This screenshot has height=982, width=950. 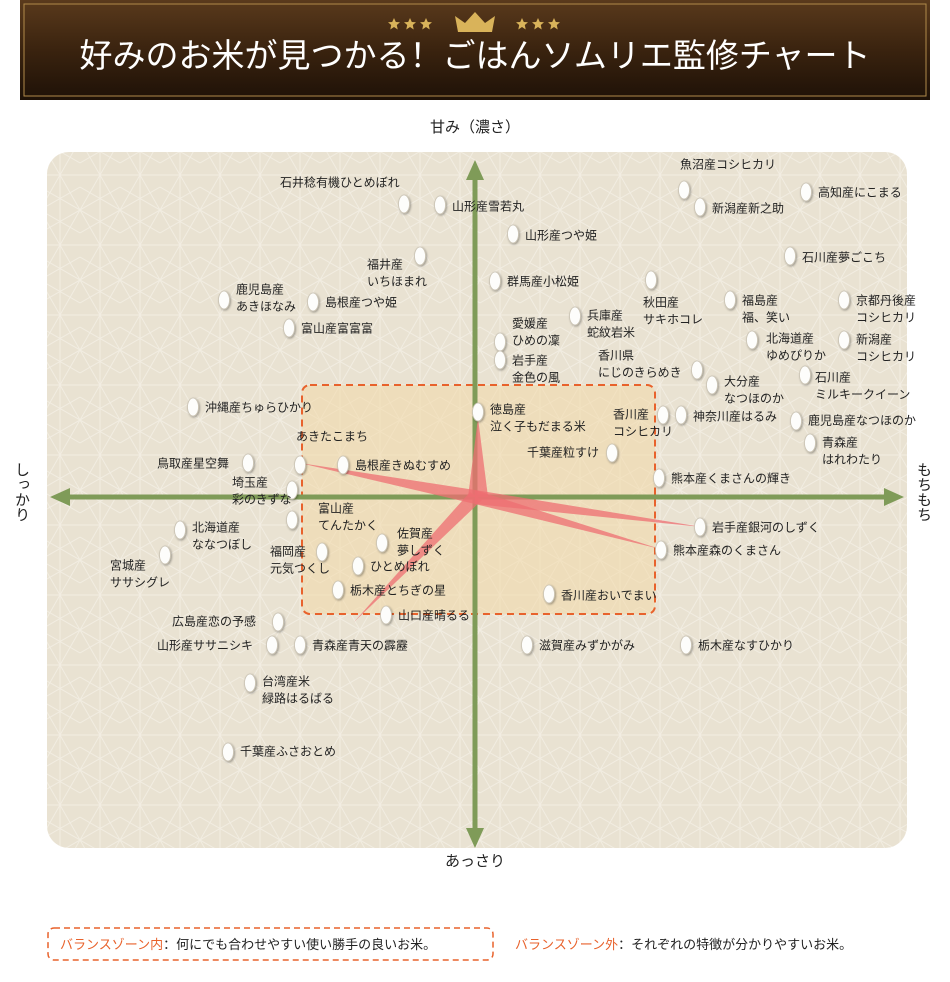 I want to click on rice-label: ななつぼし, so click(x=222, y=545).